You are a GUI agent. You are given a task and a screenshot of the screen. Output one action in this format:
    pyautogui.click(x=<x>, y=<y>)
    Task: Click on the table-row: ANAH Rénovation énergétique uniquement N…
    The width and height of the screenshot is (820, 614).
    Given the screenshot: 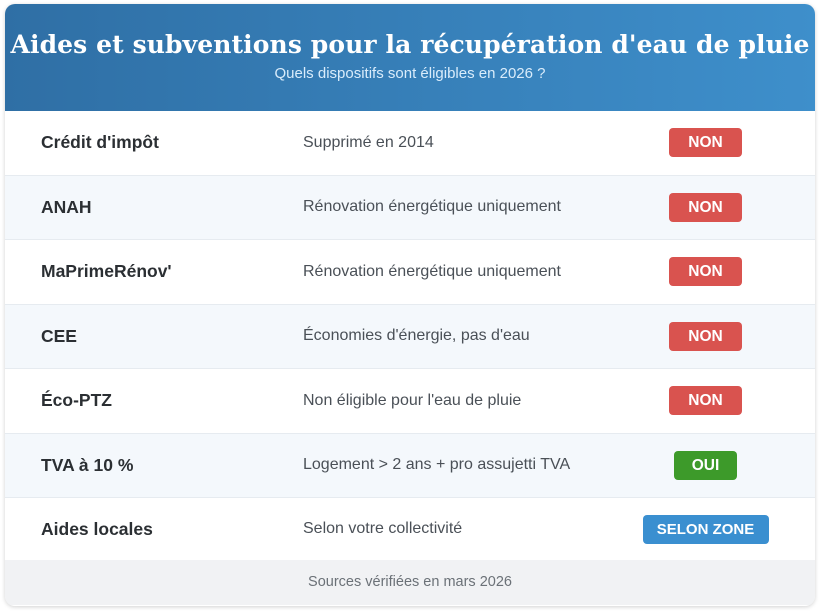 What is the action you would take?
    pyautogui.click(x=410, y=207)
    